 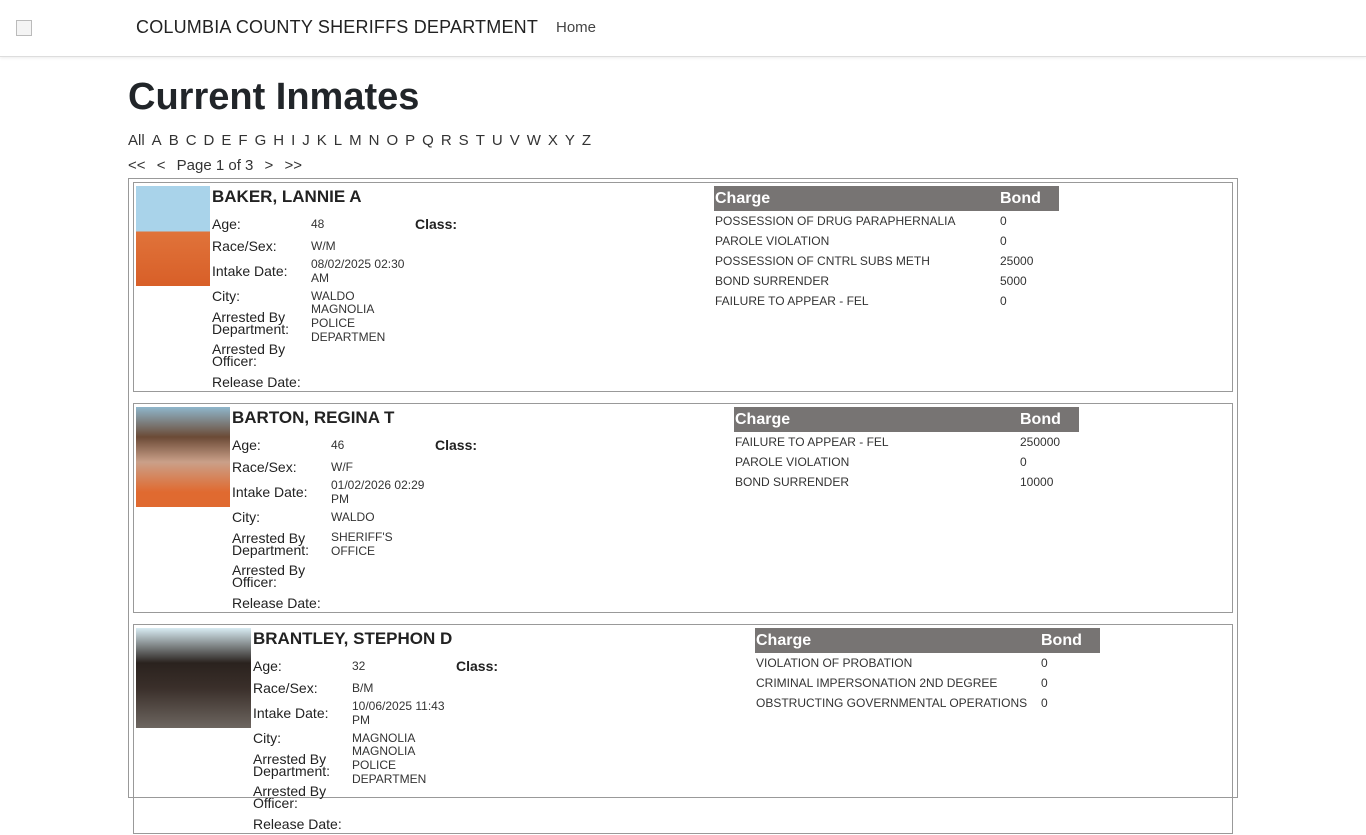 What do you see at coordinates (877, 683) in the screenshot?
I see `charge-name: CRIMINAL IMPERSONATION 2ND DEGREE` at bounding box center [877, 683].